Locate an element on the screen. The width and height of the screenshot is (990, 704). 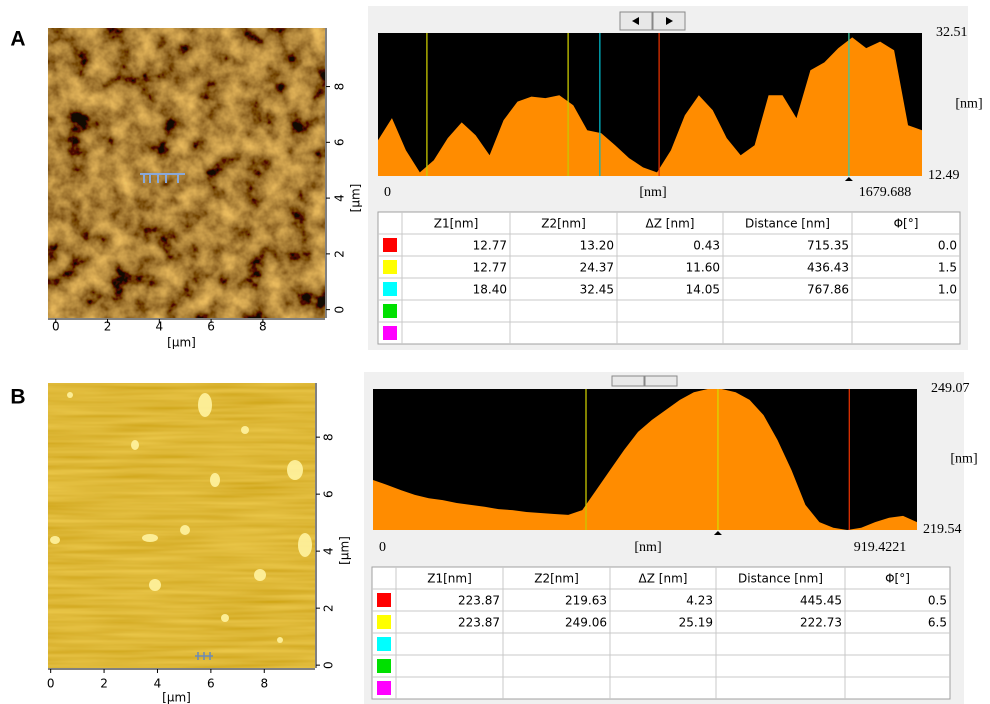
x-end-label: 919.4221 is located at coordinates (880, 547).